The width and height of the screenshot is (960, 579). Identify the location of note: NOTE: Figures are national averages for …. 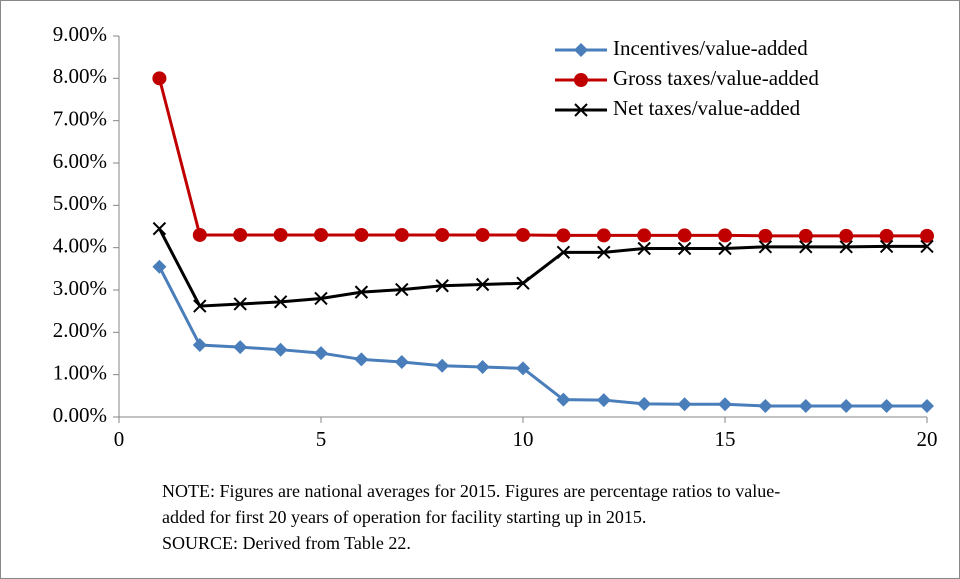
(471, 491).